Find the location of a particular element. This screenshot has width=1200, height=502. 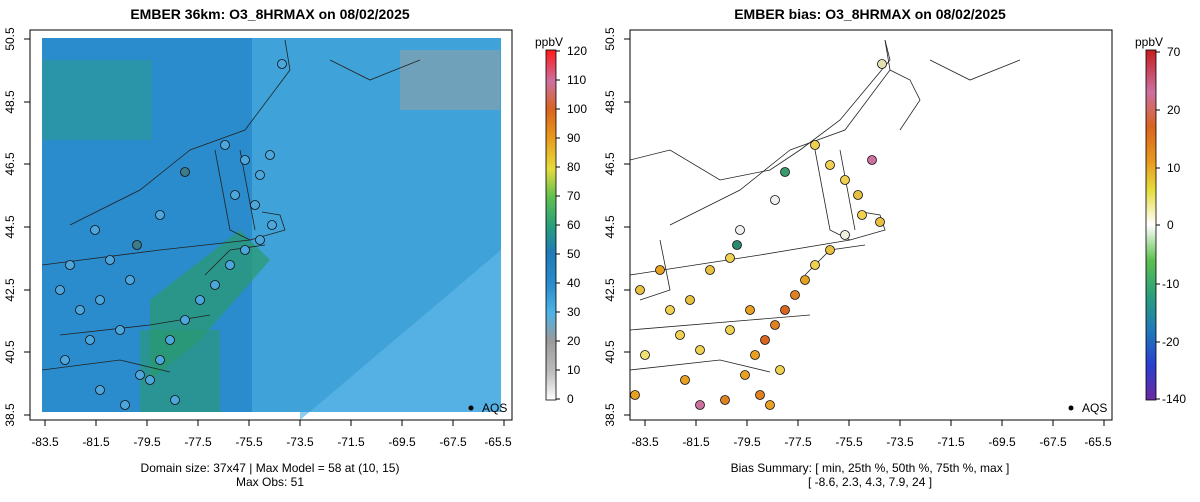

colorbar: ppbV 70 20 10 0 -10 -20 -140 is located at coordinates (1160, 220).